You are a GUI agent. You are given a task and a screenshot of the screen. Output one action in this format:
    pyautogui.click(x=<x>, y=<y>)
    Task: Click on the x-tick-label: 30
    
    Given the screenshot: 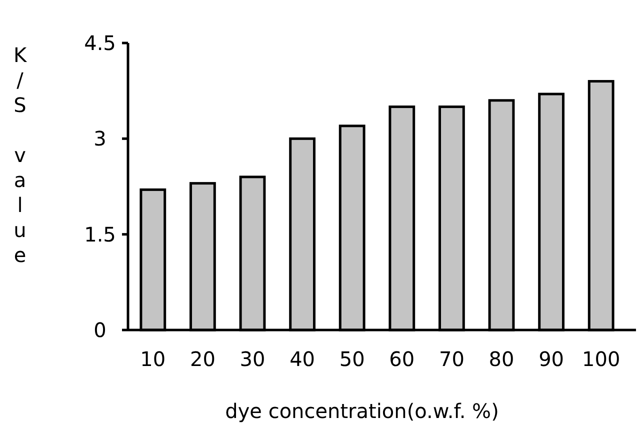 What is the action you would take?
    pyautogui.click(x=253, y=359)
    